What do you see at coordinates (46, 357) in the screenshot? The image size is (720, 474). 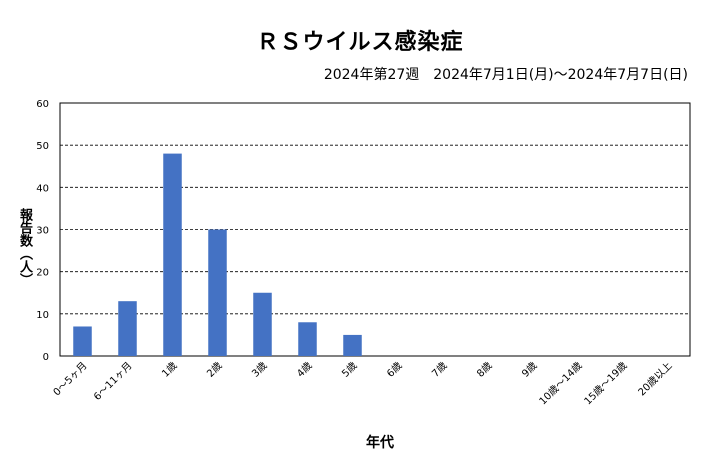 I see `y-tick-label: 0` at bounding box center [46, 357].